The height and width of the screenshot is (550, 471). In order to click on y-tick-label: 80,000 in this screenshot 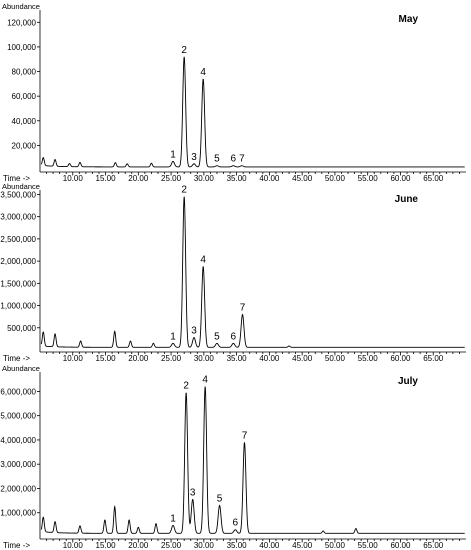, I will do `click(24, 72)`.